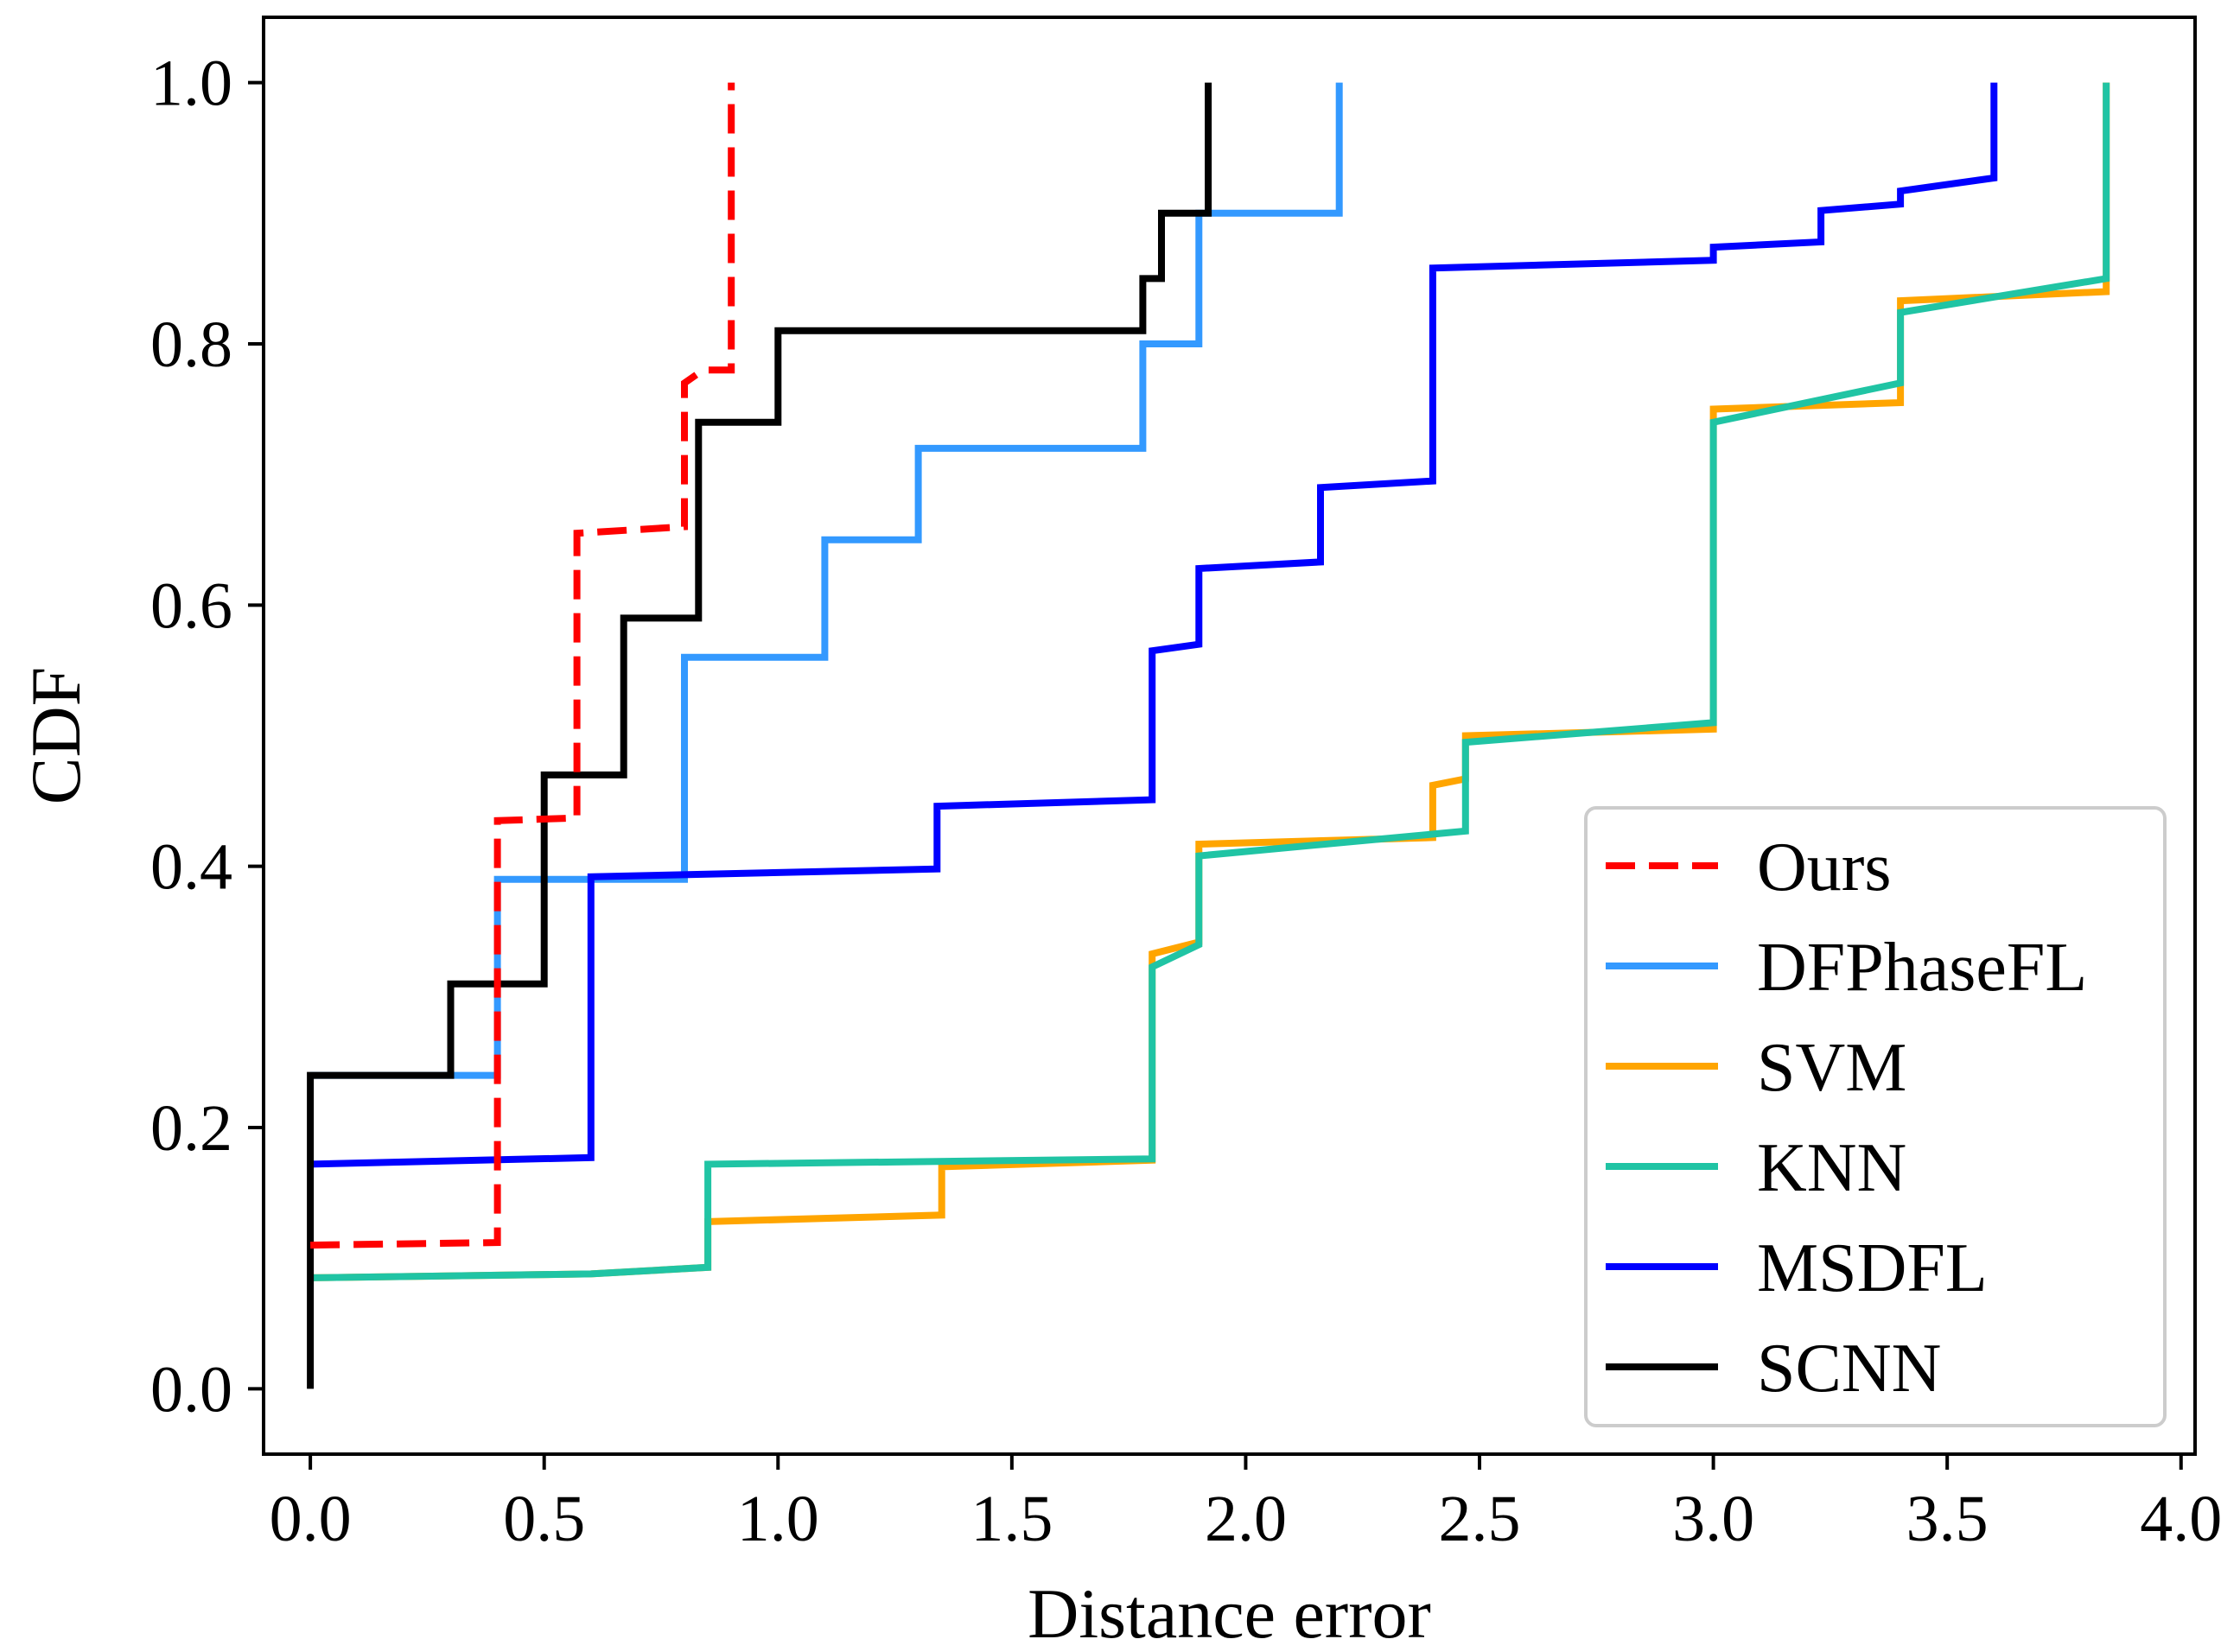  Describe the element at coordinates (55, 736) in the screenshot. I see `y-axis-label: CDF` at that location.